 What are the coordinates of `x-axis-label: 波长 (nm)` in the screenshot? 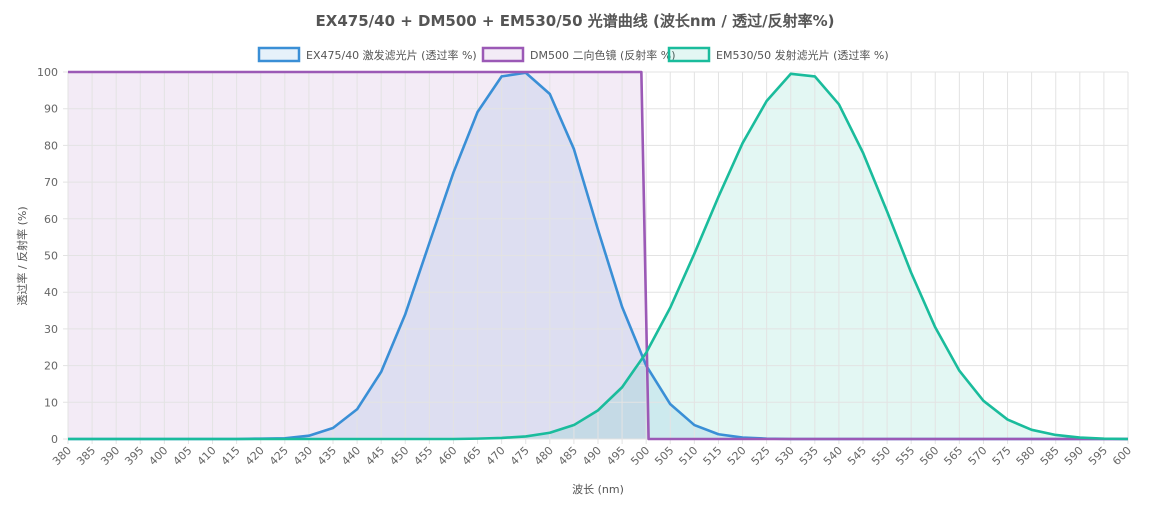 It's located at (598, 489).